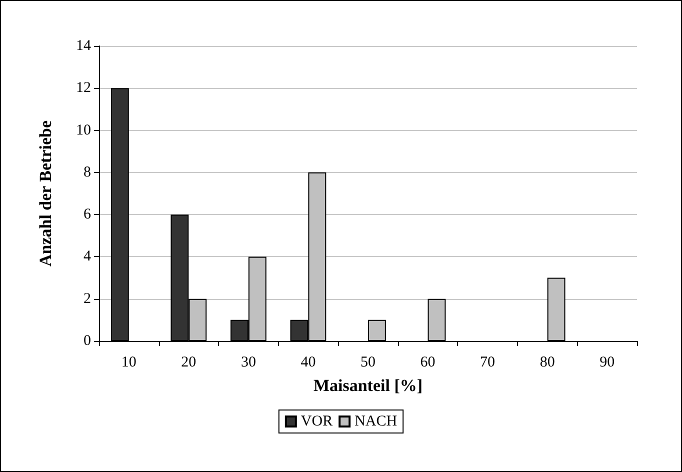  What do you see at coordinates (488, 362) in the screenshot?
I see `x-tick-label: 70` at bounding box center [488, 362].